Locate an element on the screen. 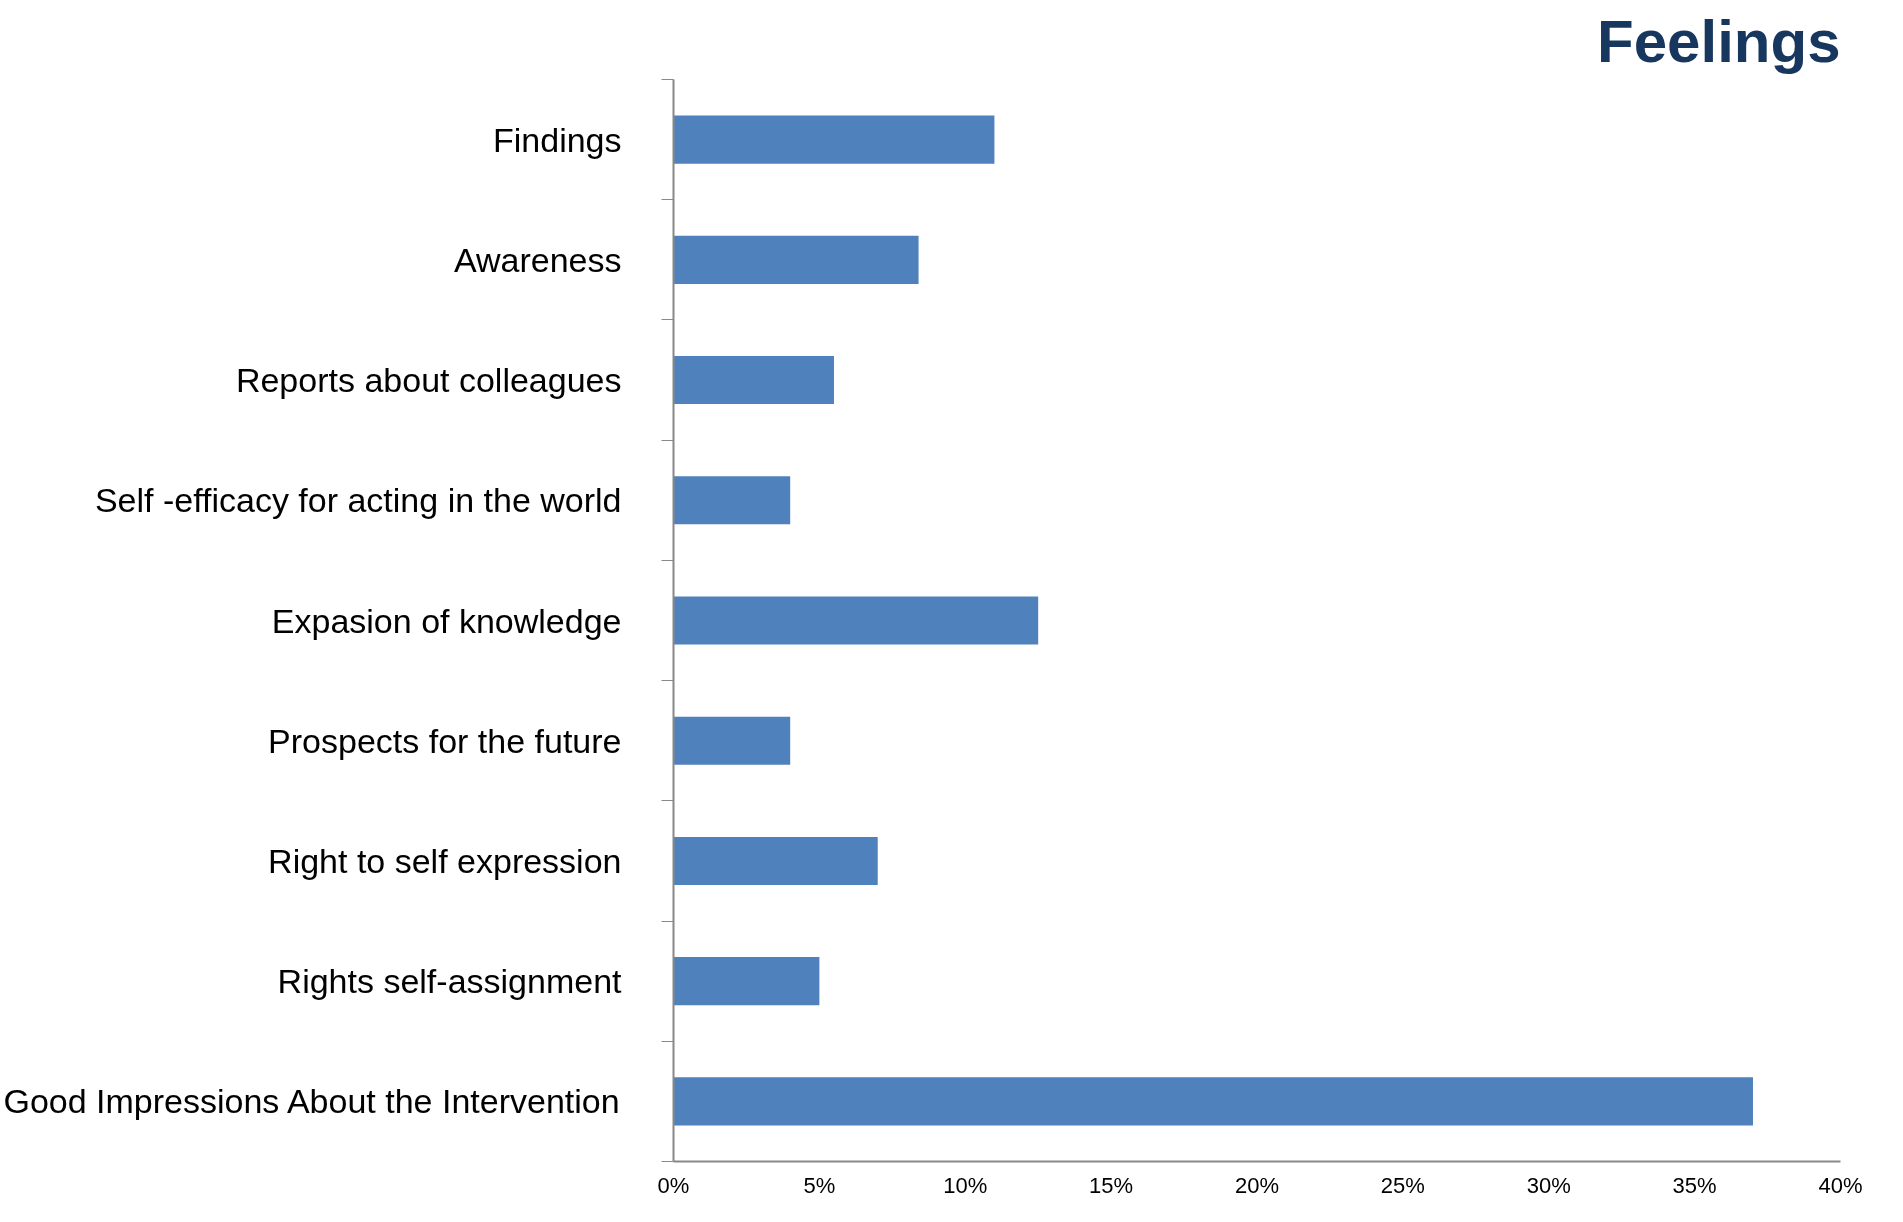 The image size is (1903, 1222). y-tick-label: Expasion of knowledge is located at coordinates (446, 620).